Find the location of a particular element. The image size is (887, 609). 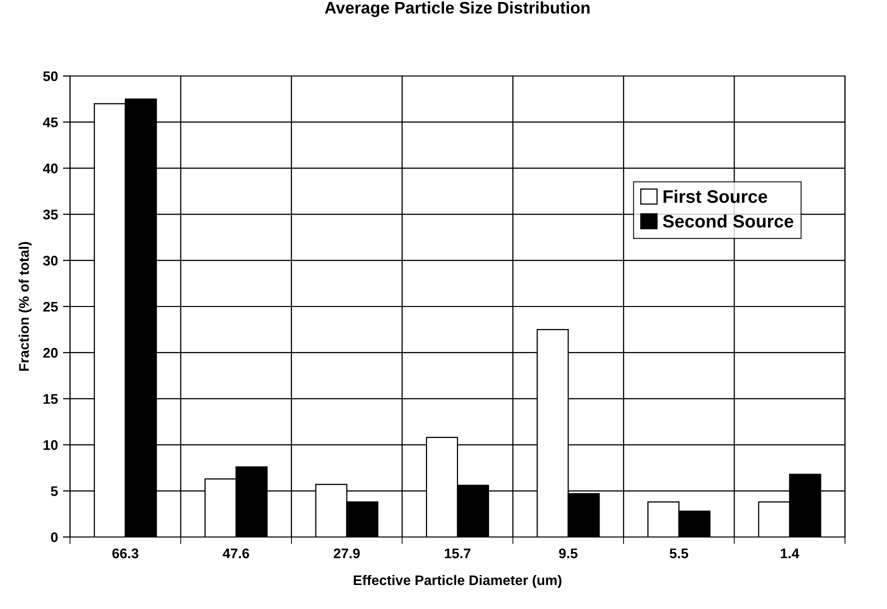

y-tick-label: 15 is located at coordinates (51, 399).